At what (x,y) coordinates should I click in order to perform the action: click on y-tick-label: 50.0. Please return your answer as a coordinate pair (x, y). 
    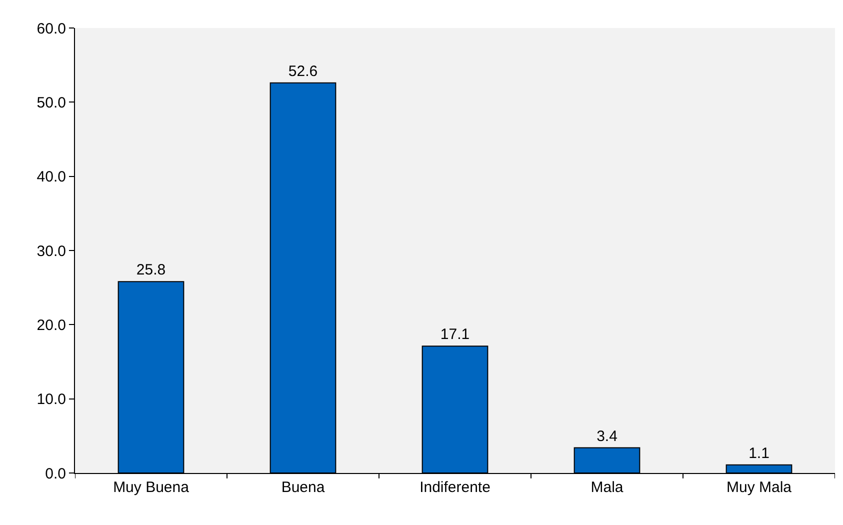
    Looking at the image, I should click on (51, 103).